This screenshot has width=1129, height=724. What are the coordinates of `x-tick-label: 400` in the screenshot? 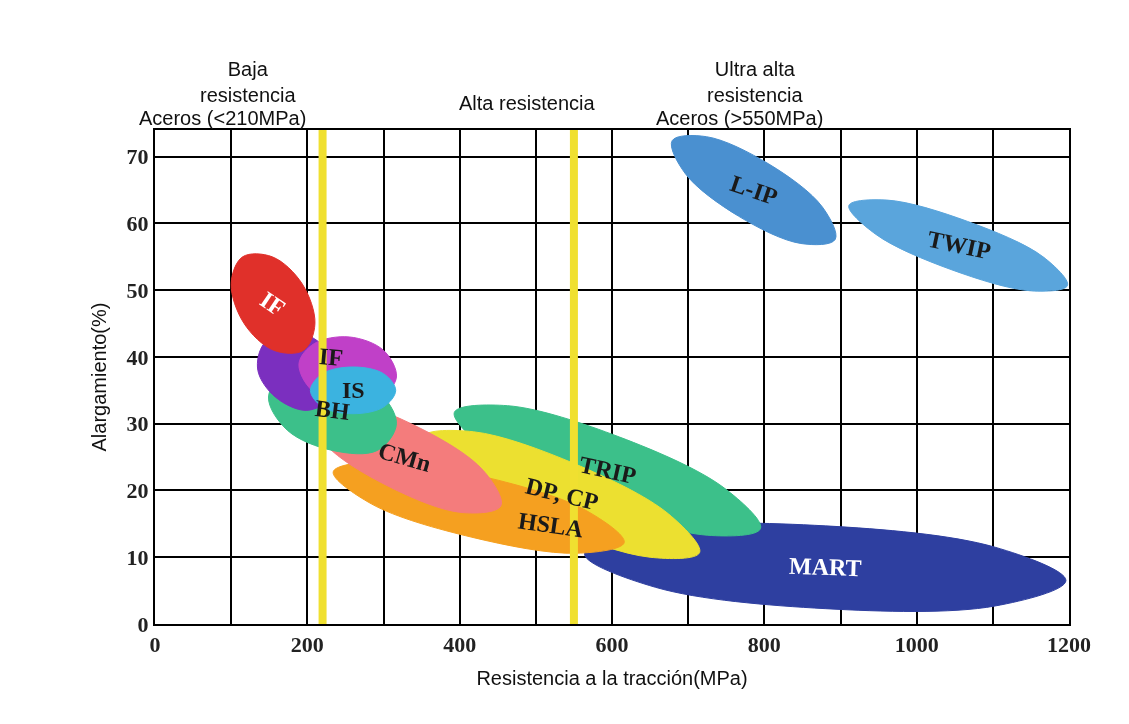 It's located at (460, 645).